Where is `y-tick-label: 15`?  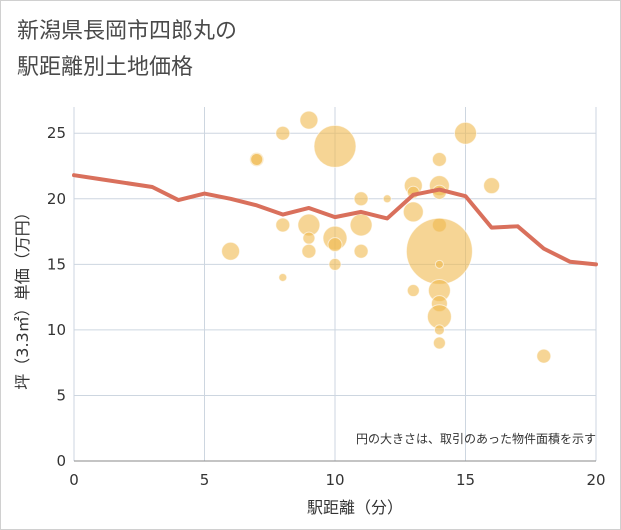 y-tick-label: 15 is located at coordinates (56, 264).